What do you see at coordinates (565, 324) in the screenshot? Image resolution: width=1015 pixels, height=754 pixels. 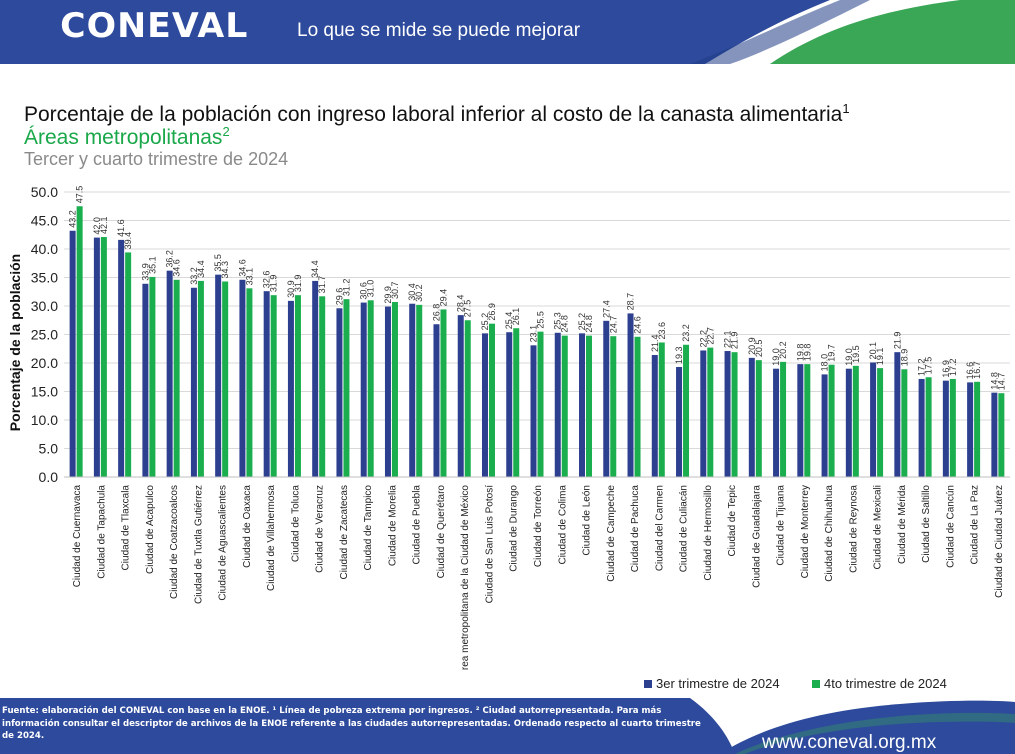 I see `data-label: 24.8` at bounding box center [565, 324].